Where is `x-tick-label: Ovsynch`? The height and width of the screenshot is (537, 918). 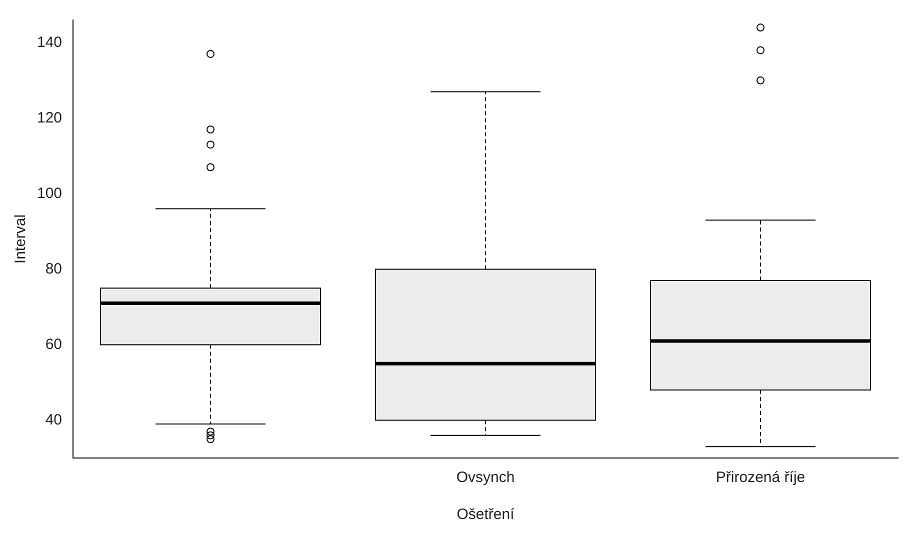
x-tick-label: Ovsynch is located at coordinates (485, 477).